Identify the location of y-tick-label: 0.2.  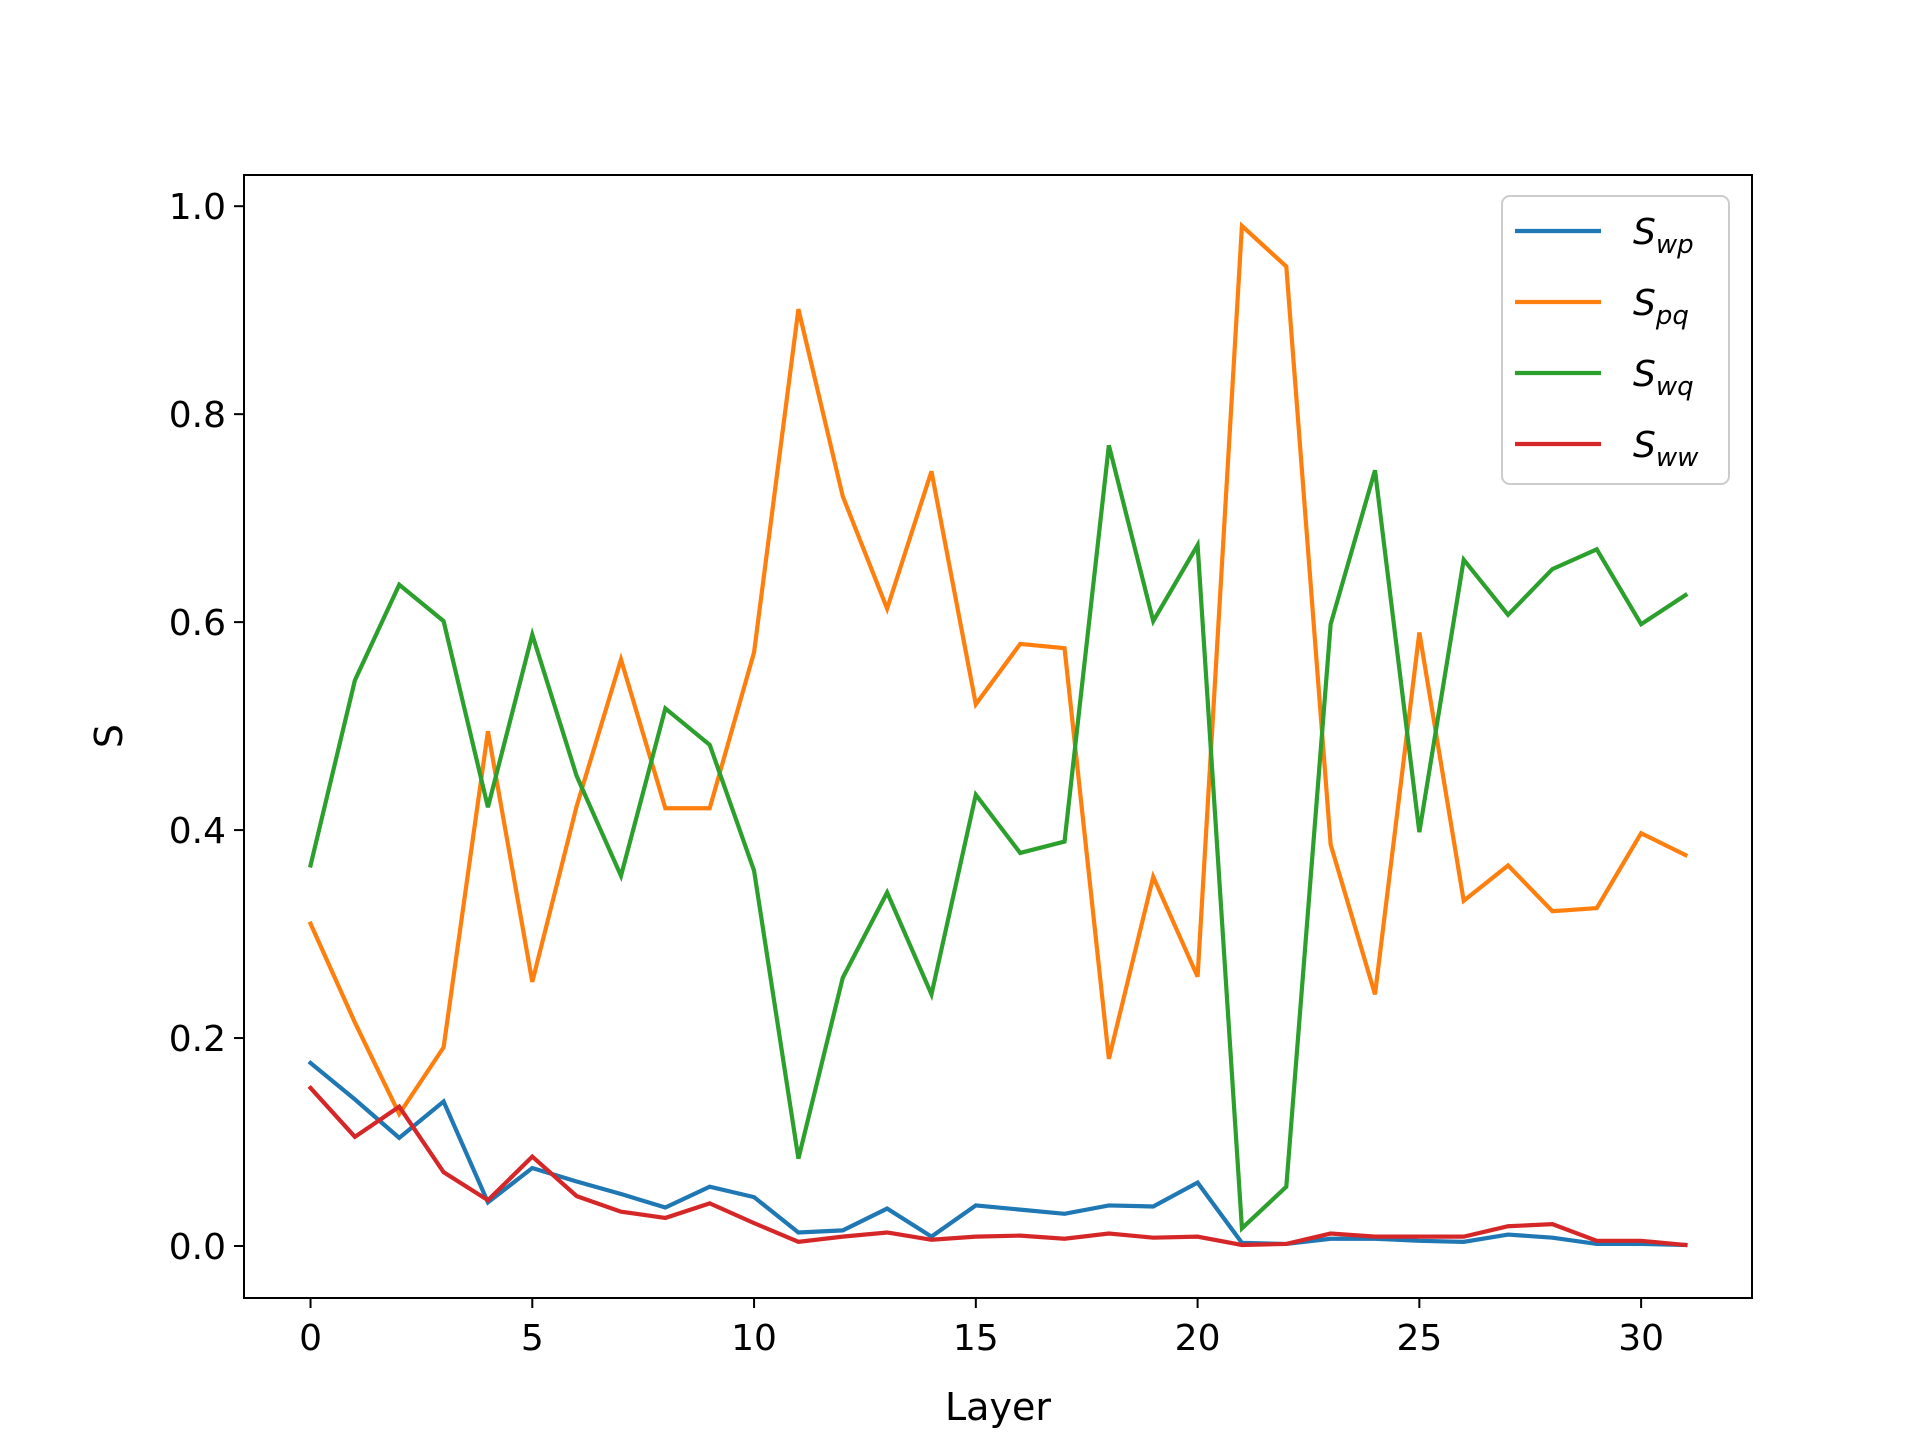
(197, 1039).